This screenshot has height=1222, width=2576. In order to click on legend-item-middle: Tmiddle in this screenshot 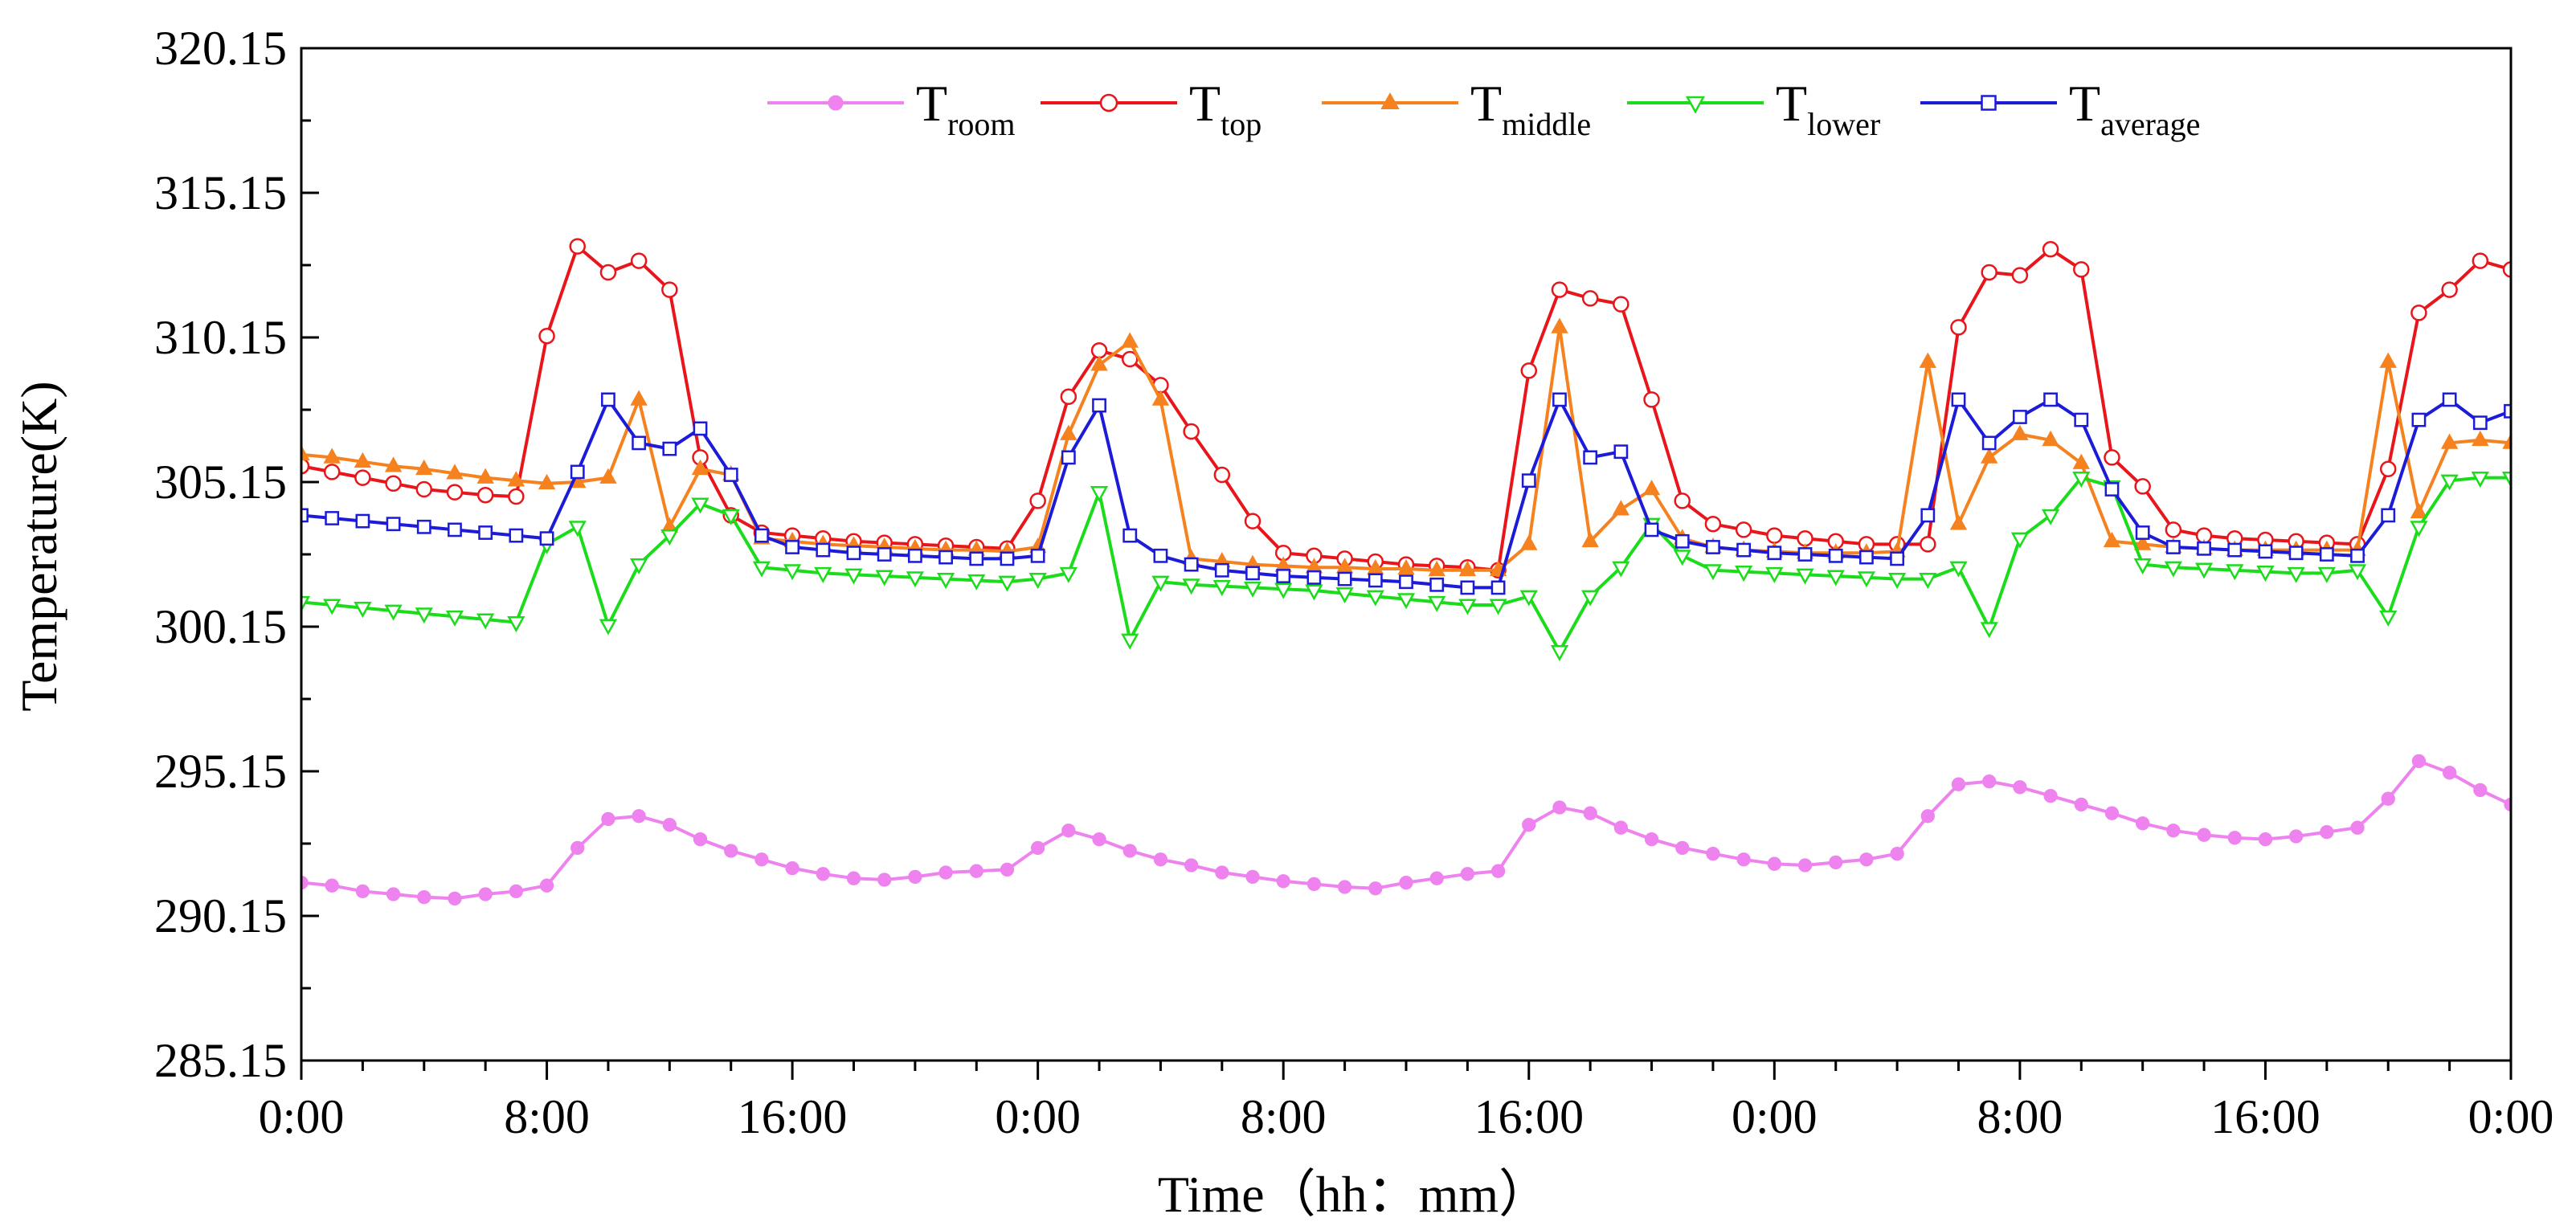, I will do `click(1457, 108)`.